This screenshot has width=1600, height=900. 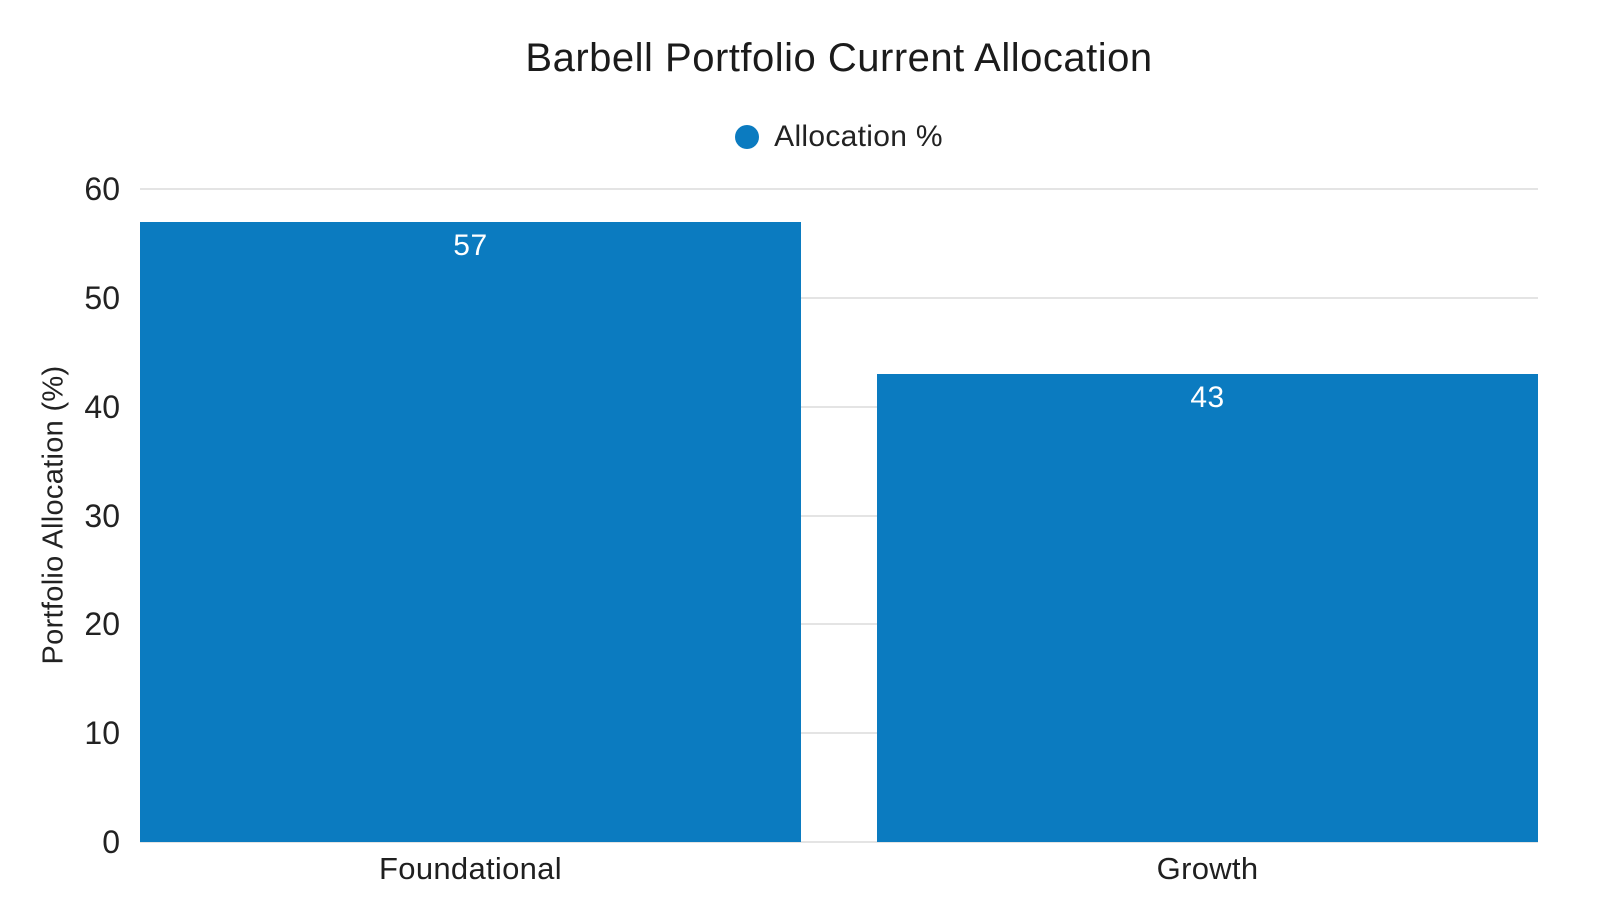 I want to click on y-tick-label: 50, so click(x=102, y=297).